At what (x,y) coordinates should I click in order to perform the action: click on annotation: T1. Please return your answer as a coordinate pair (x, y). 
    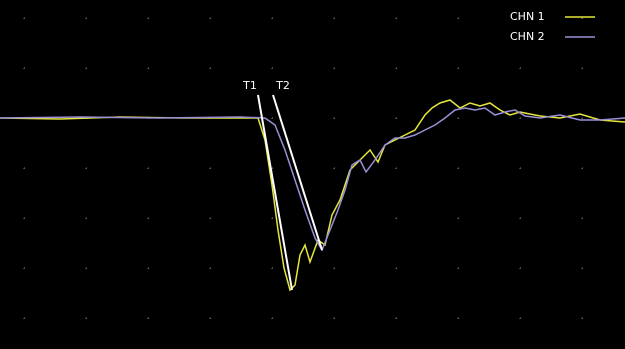
    Looking at the image, I should click on (249, 85).